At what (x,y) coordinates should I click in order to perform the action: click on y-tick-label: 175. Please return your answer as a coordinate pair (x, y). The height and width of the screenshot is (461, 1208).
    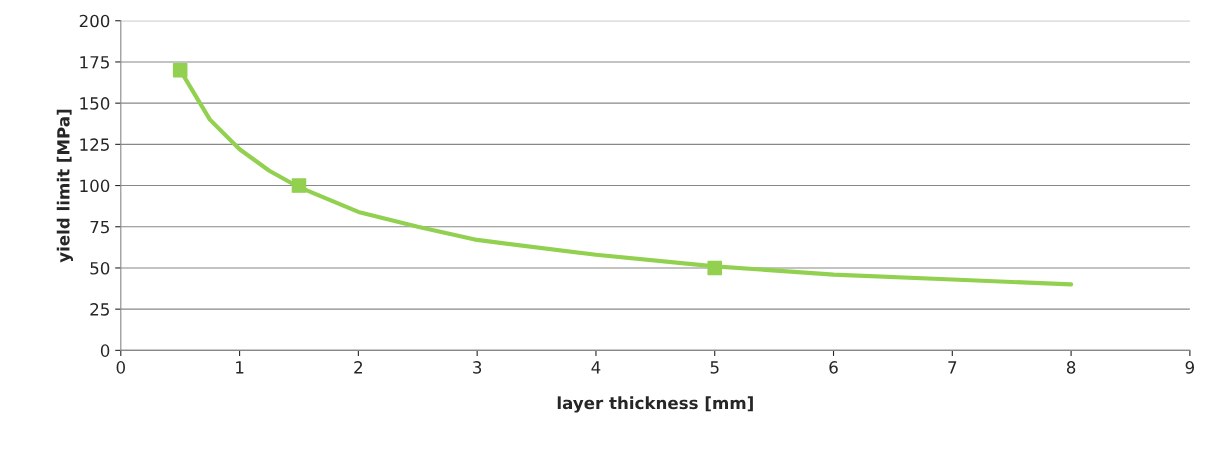
    Looking at the image, I should click on (94, 62).